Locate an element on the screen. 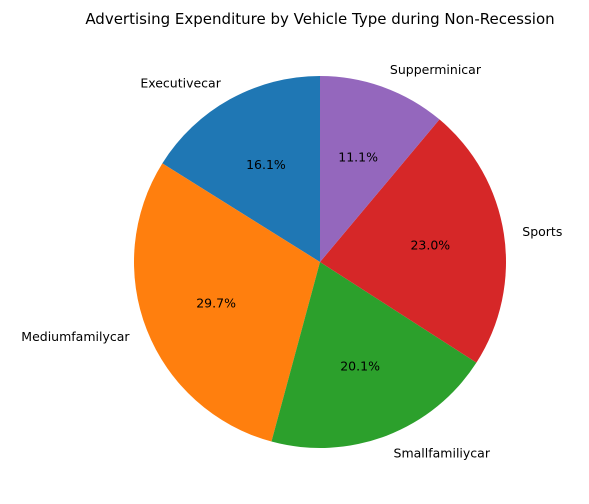  pie-category-label-smallfamiliycar: Smallfamiliycar is located at coordinates (442, 452).